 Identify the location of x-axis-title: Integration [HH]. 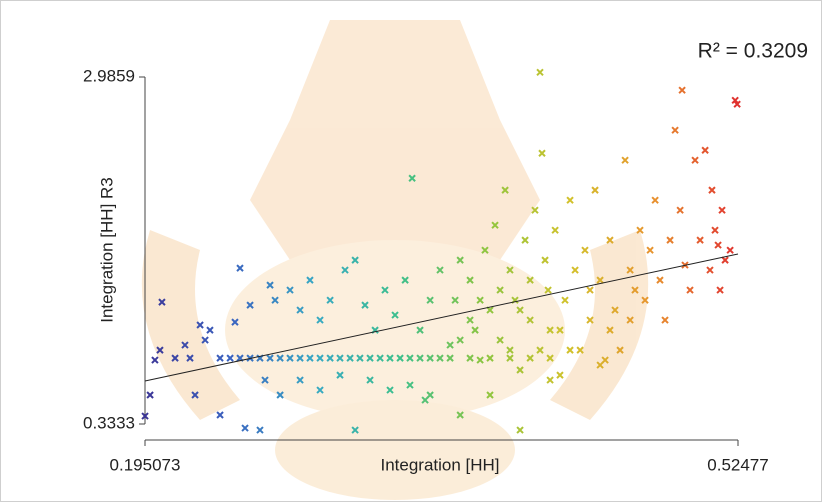
(439, 464).